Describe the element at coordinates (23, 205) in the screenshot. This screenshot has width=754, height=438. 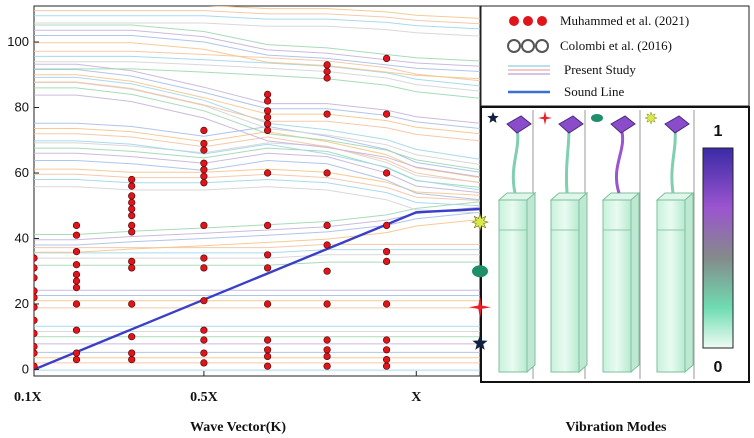
I see `y-axis: 0 20 40 60 80 100` at that location.